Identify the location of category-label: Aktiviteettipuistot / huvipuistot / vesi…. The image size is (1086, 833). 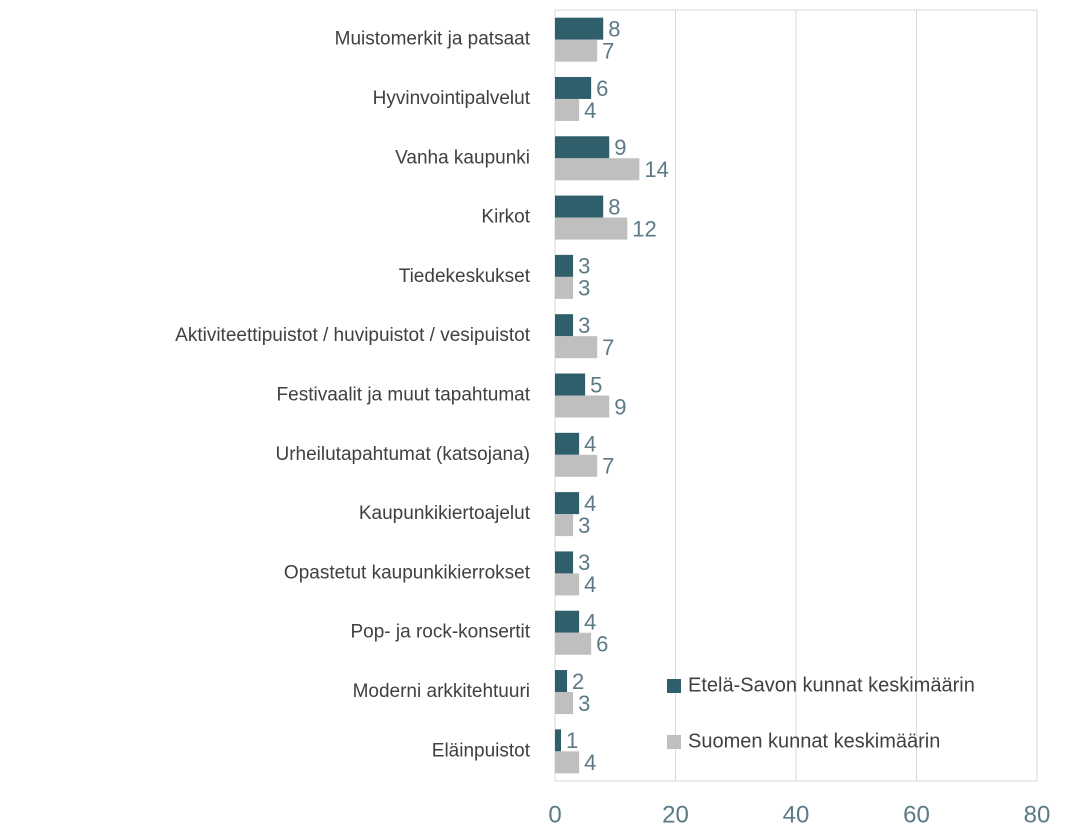
(353, 335).